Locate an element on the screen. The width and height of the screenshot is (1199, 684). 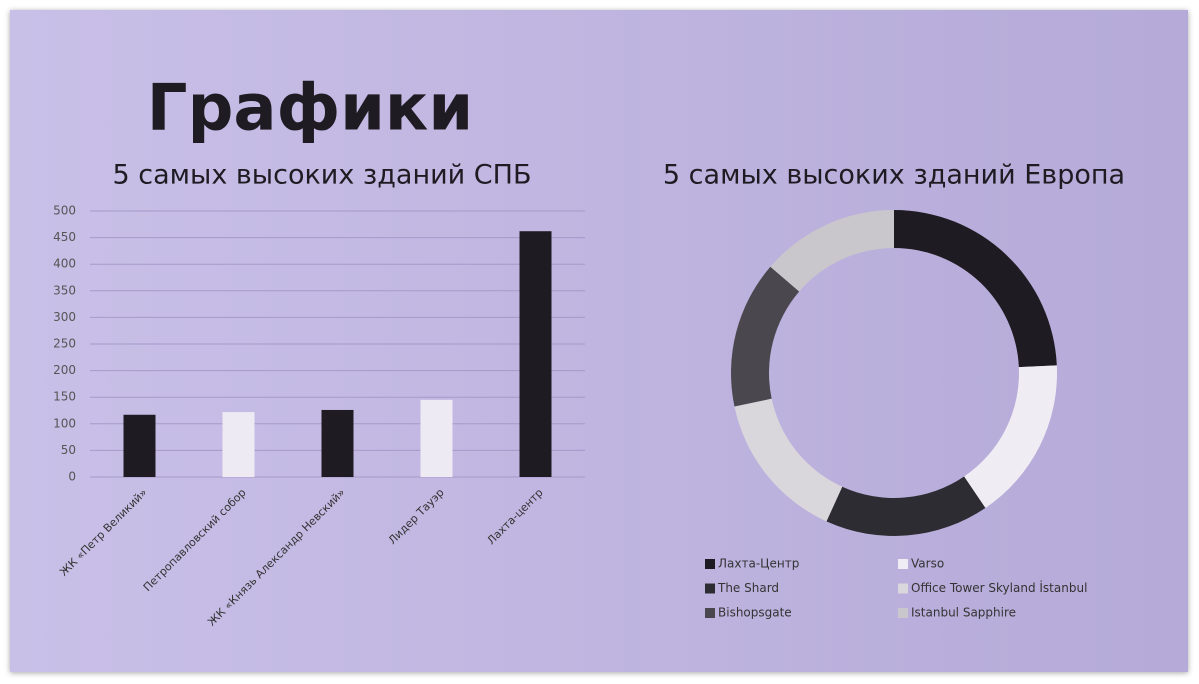
y-tick-label: 50 is located at coordinates (68, 450).